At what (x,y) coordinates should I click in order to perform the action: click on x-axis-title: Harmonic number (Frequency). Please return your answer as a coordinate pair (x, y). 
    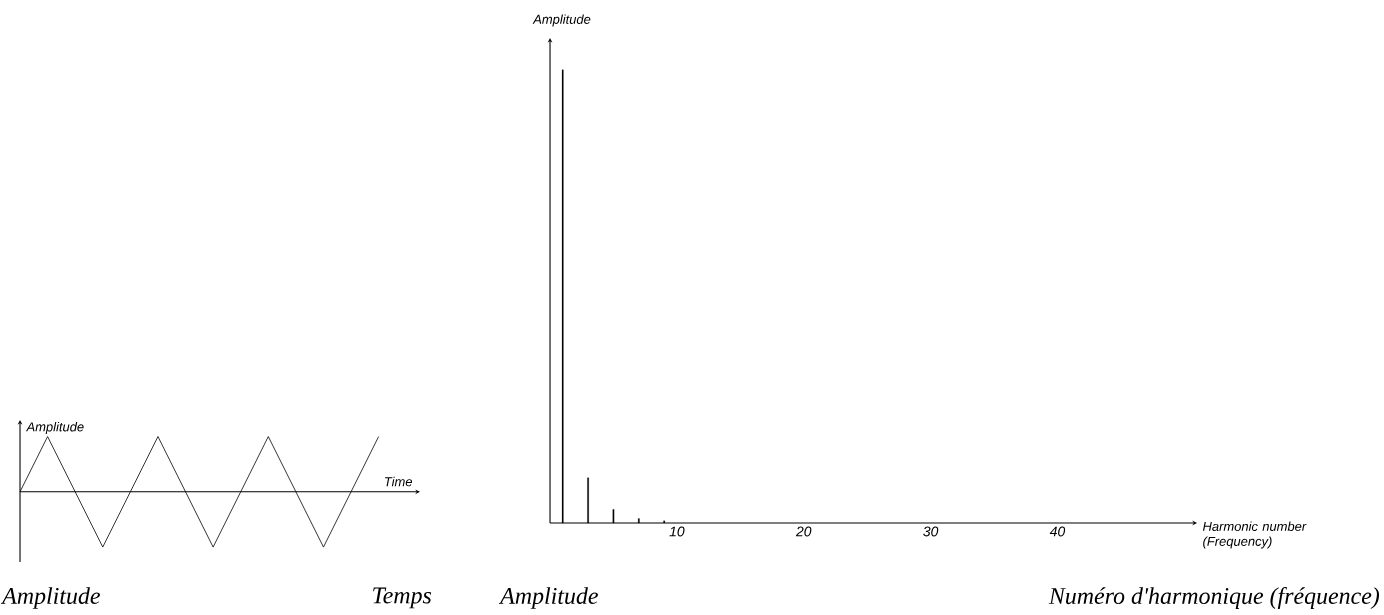
    Looking at the image, I should click on (1254, 535).